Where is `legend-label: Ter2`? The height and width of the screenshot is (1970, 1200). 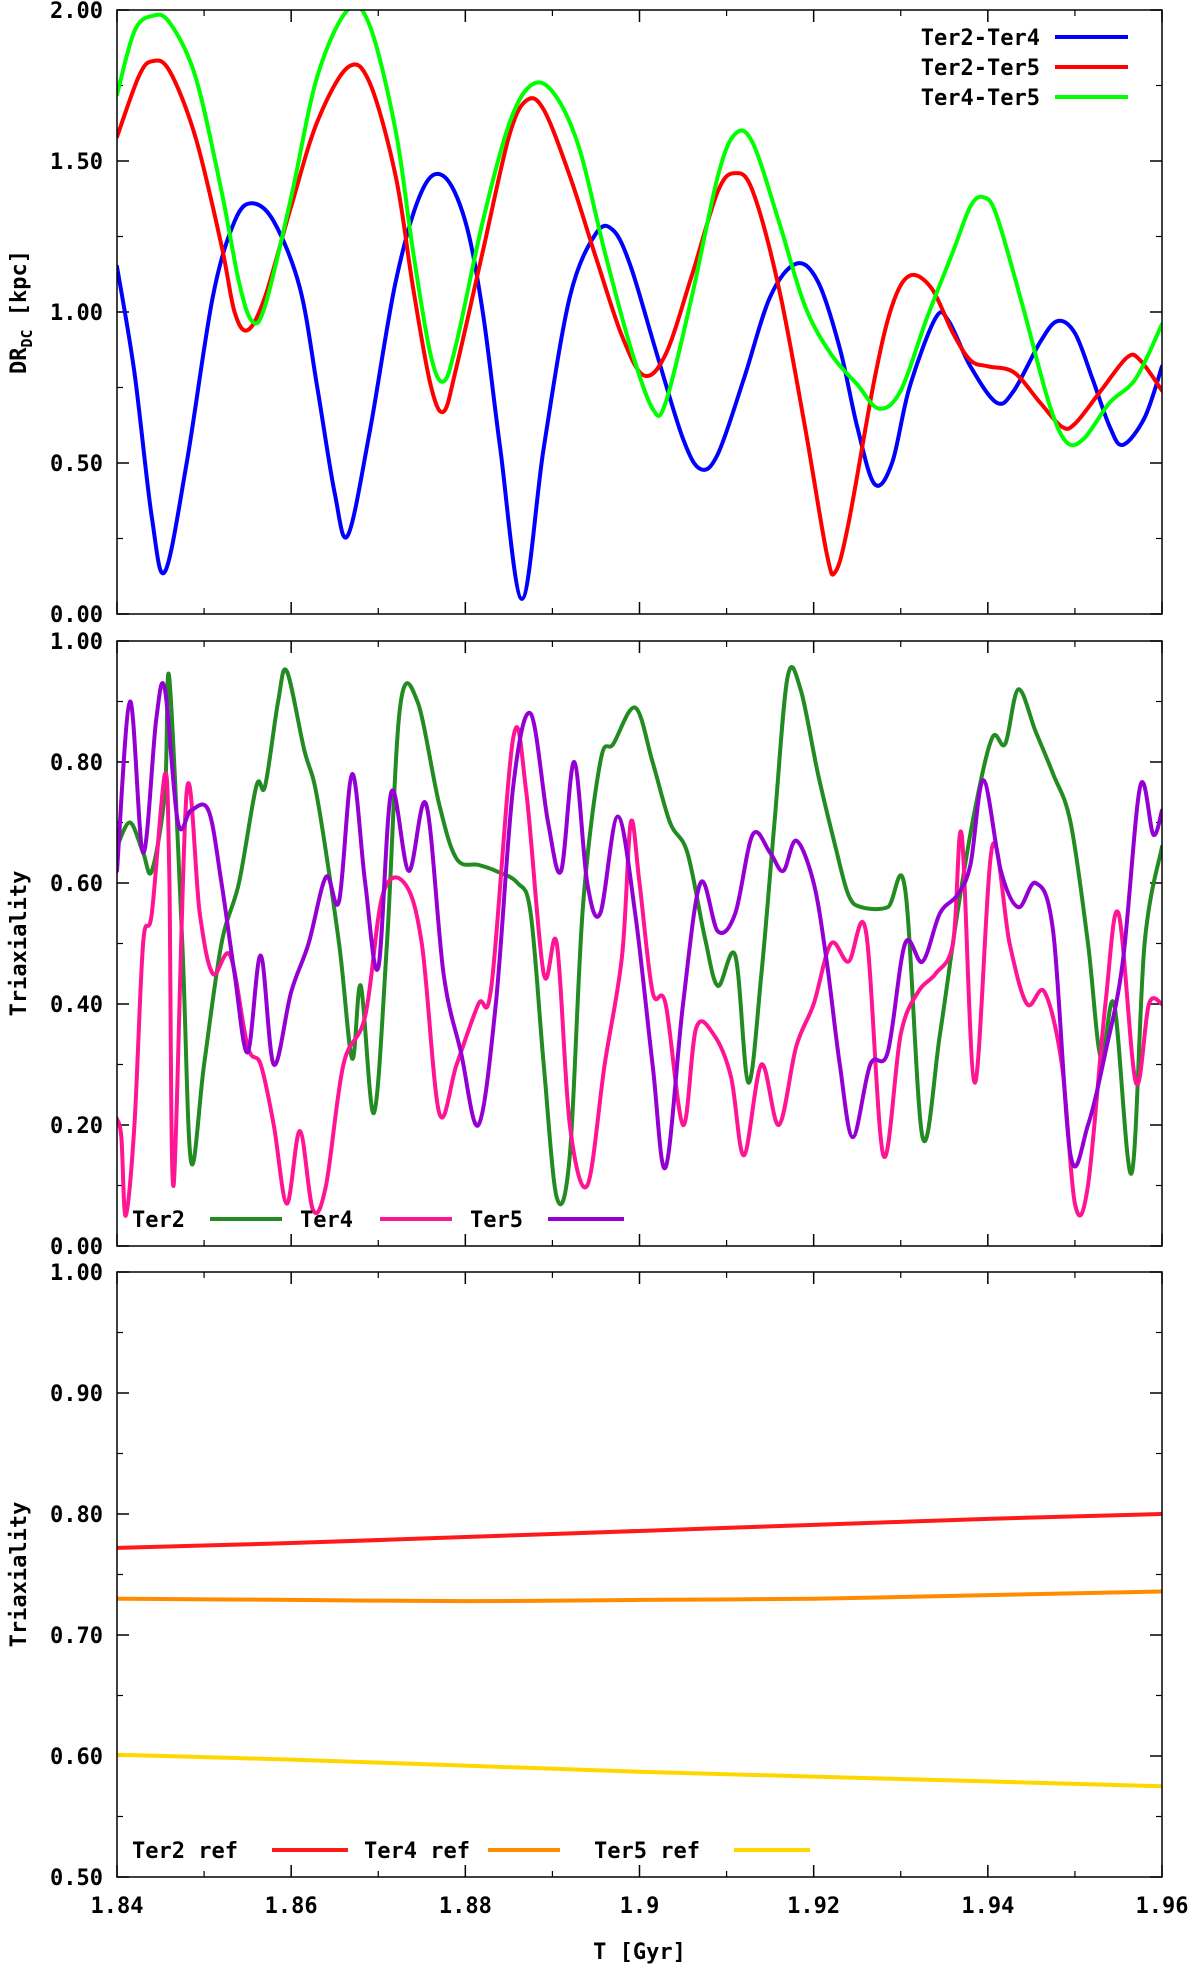 legend-label: Ter2 is located at coordinates (158, 1220).